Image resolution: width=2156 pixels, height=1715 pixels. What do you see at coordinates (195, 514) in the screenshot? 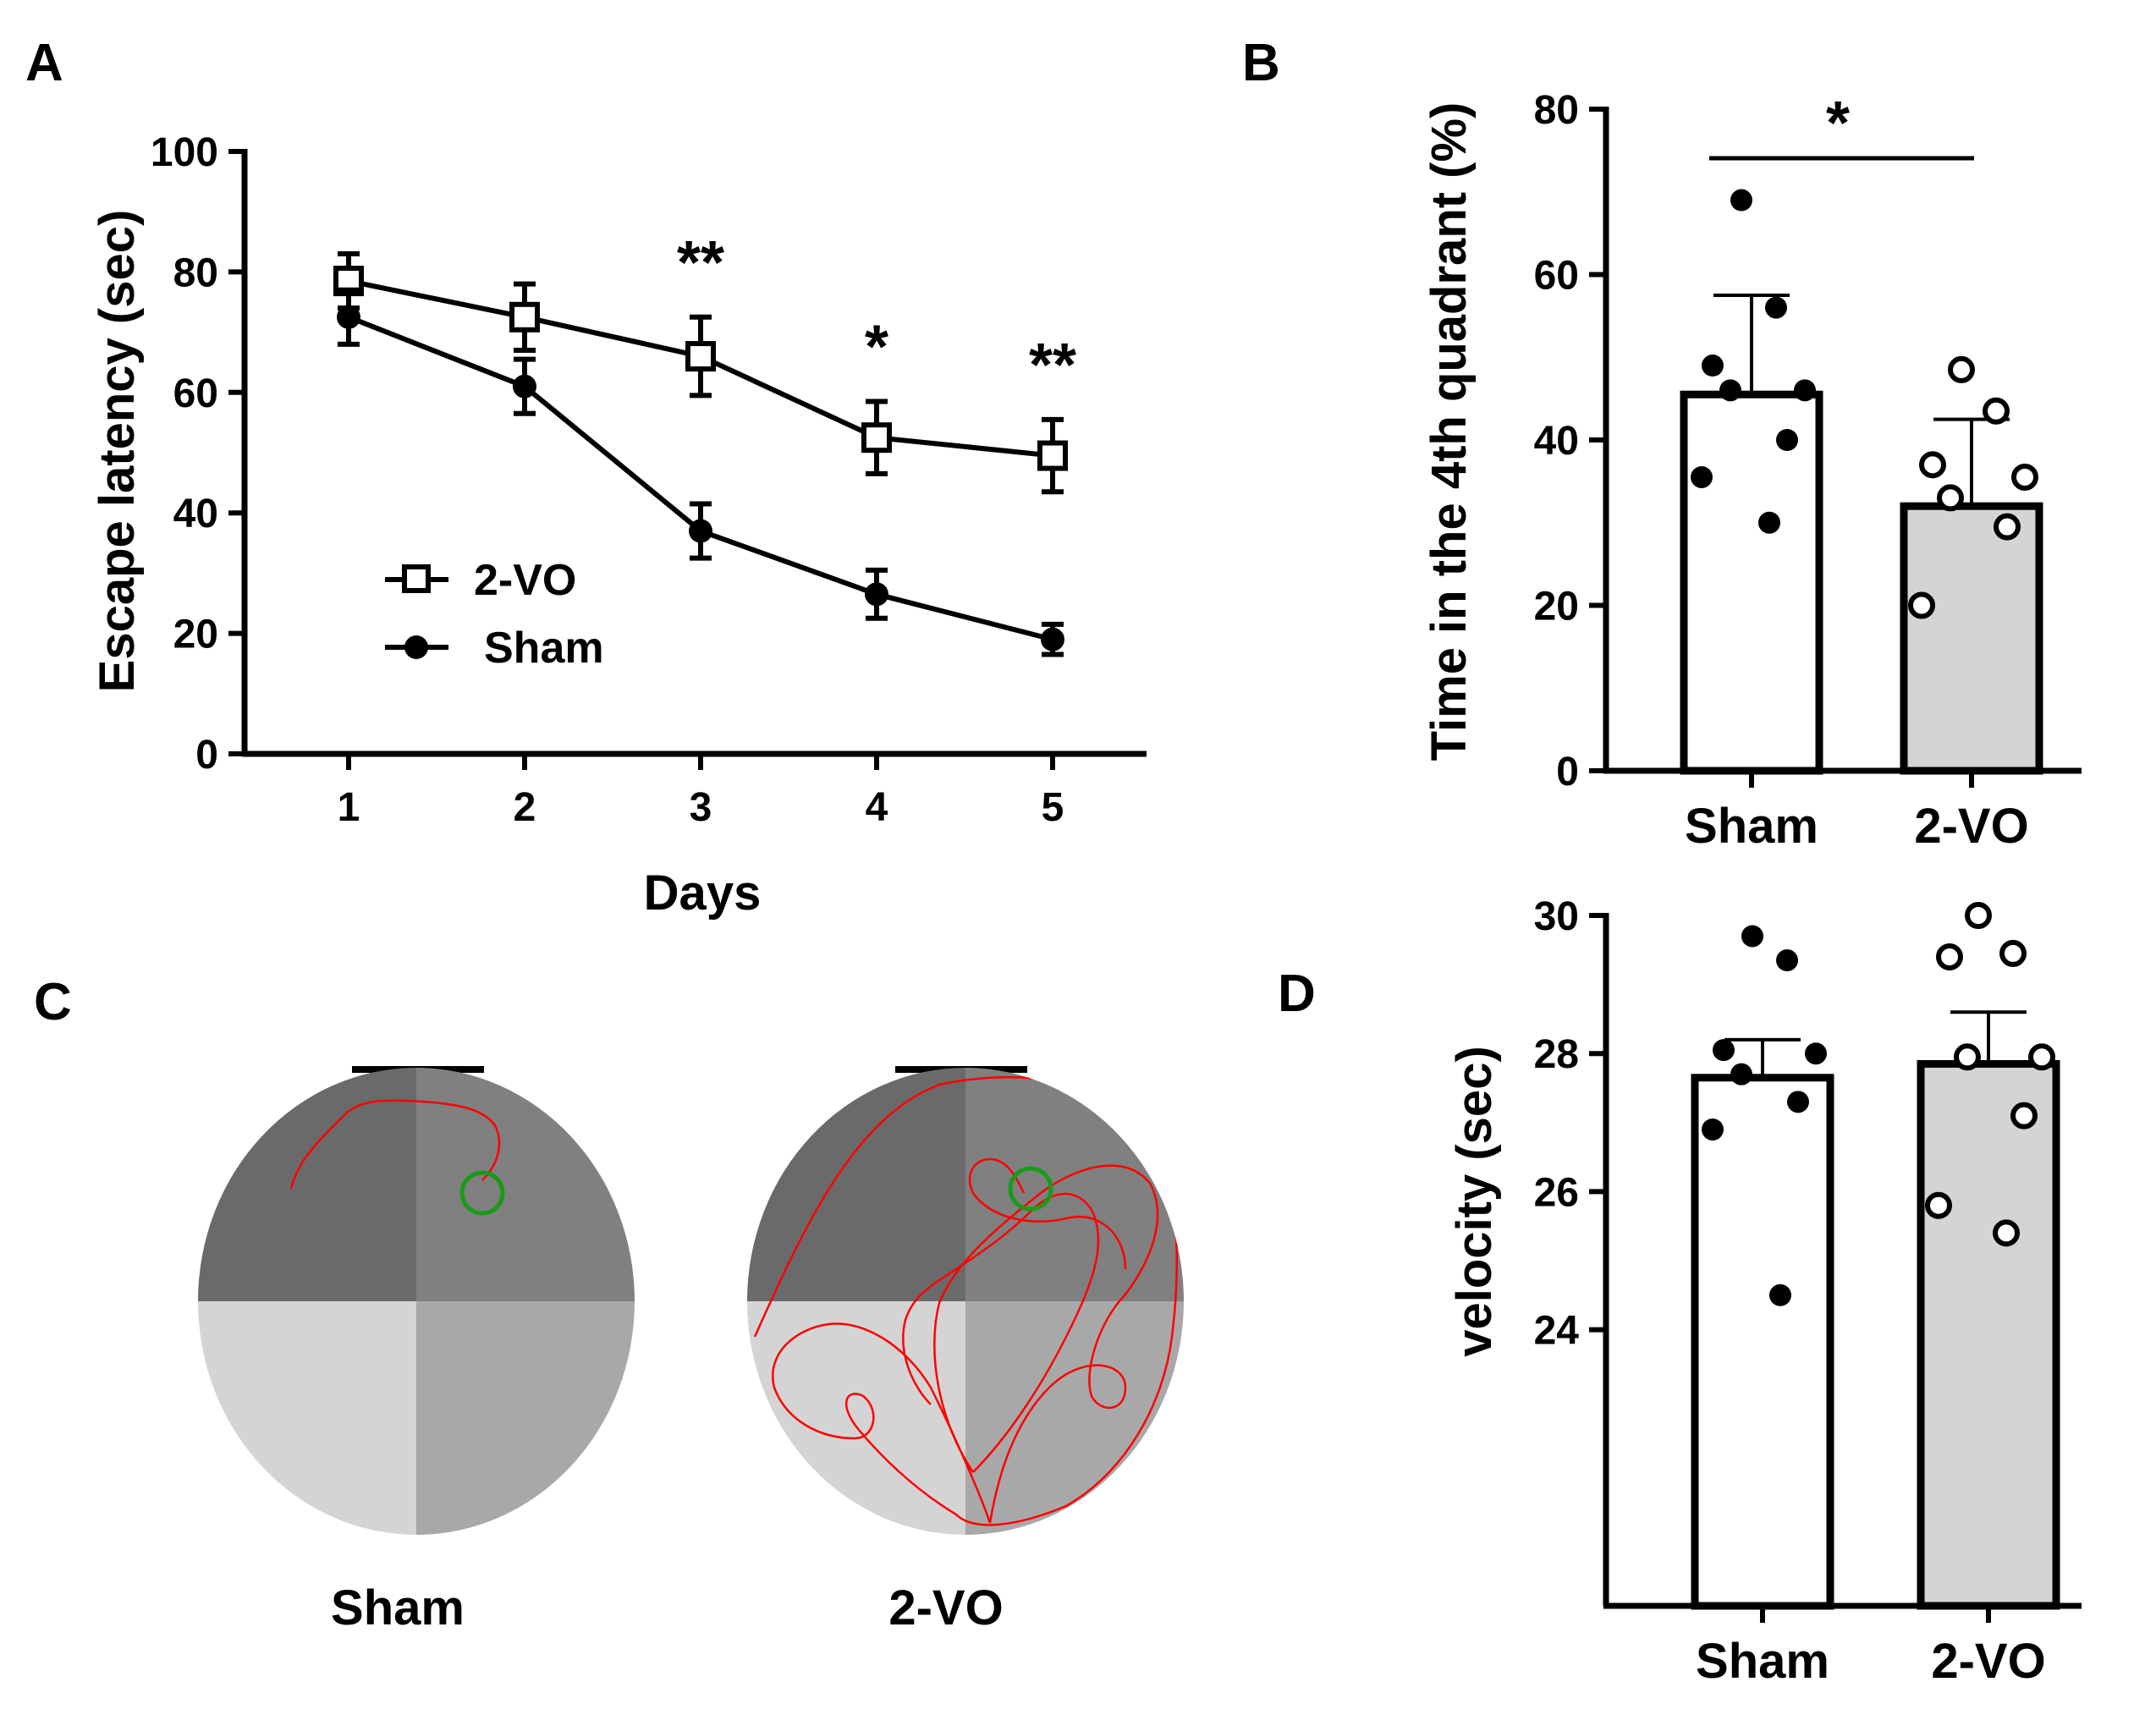
I see `panel-a-ytick-label: 40` at bounding box center [195, 514].